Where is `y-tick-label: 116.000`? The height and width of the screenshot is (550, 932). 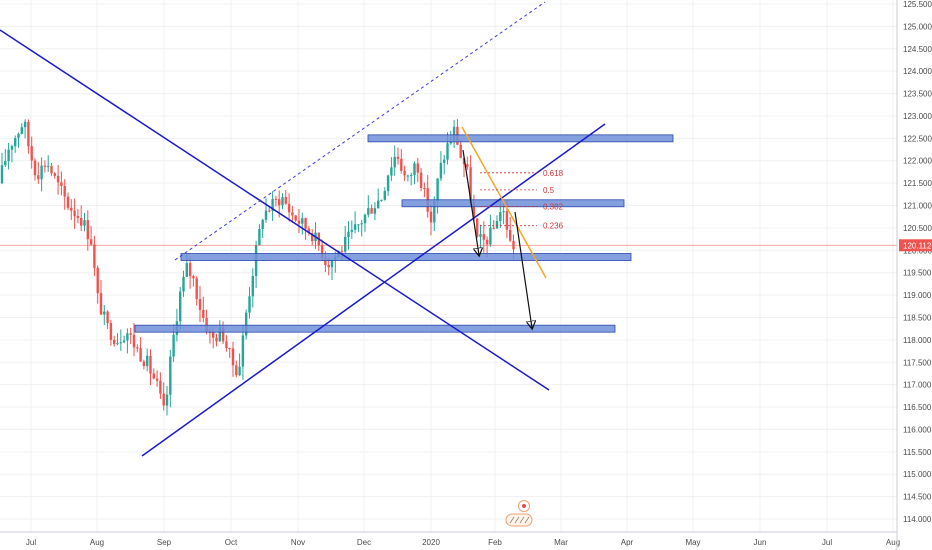 y-tick-label: 116.000 is located at coordinates (917, 429).